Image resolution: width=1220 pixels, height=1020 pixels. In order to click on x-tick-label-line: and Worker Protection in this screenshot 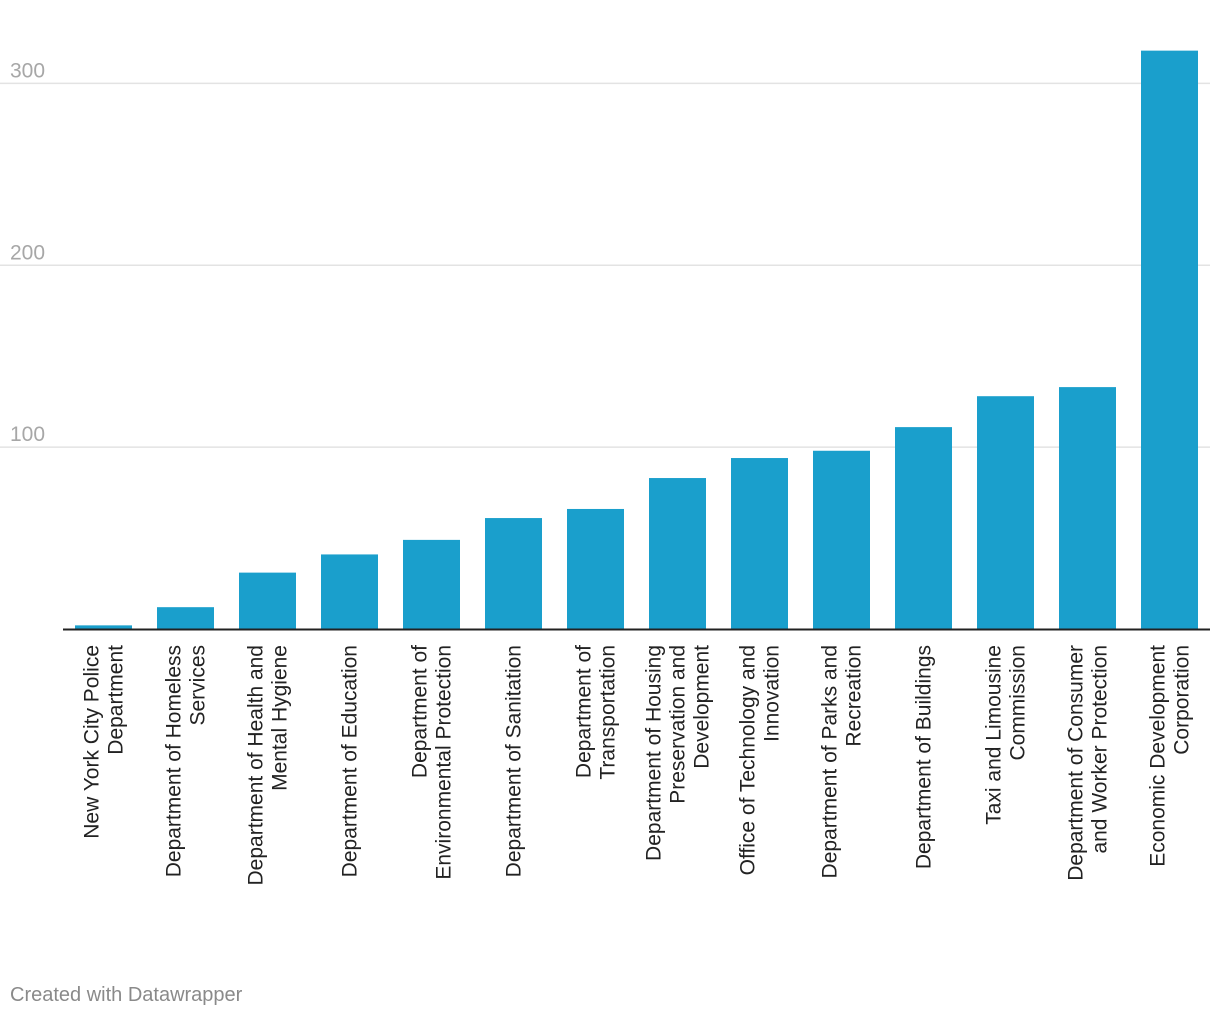, I will do `click(1100, 749)`.